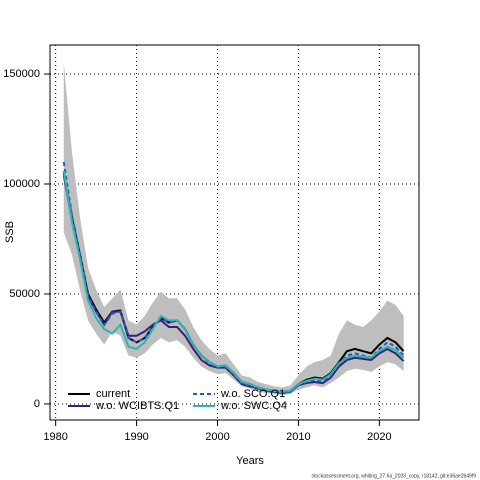 The height and width of the screenshot is (480, 480). Describe the element at coordinates (10, 232) in the screenshot. I see `y-axis-label: SSB` at that location.